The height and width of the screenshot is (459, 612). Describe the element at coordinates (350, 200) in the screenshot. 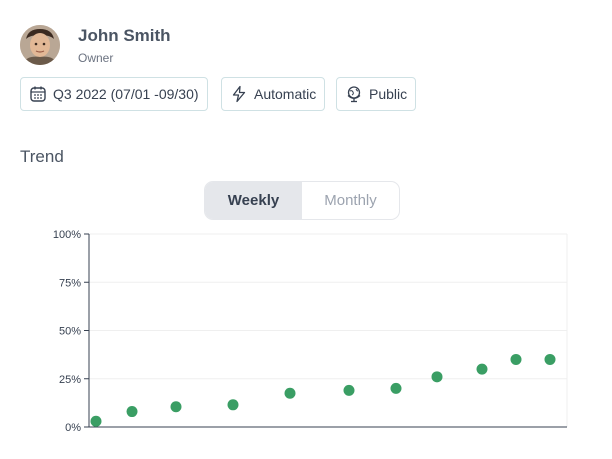

I see `toggle-monthly: Monthly` at that location.